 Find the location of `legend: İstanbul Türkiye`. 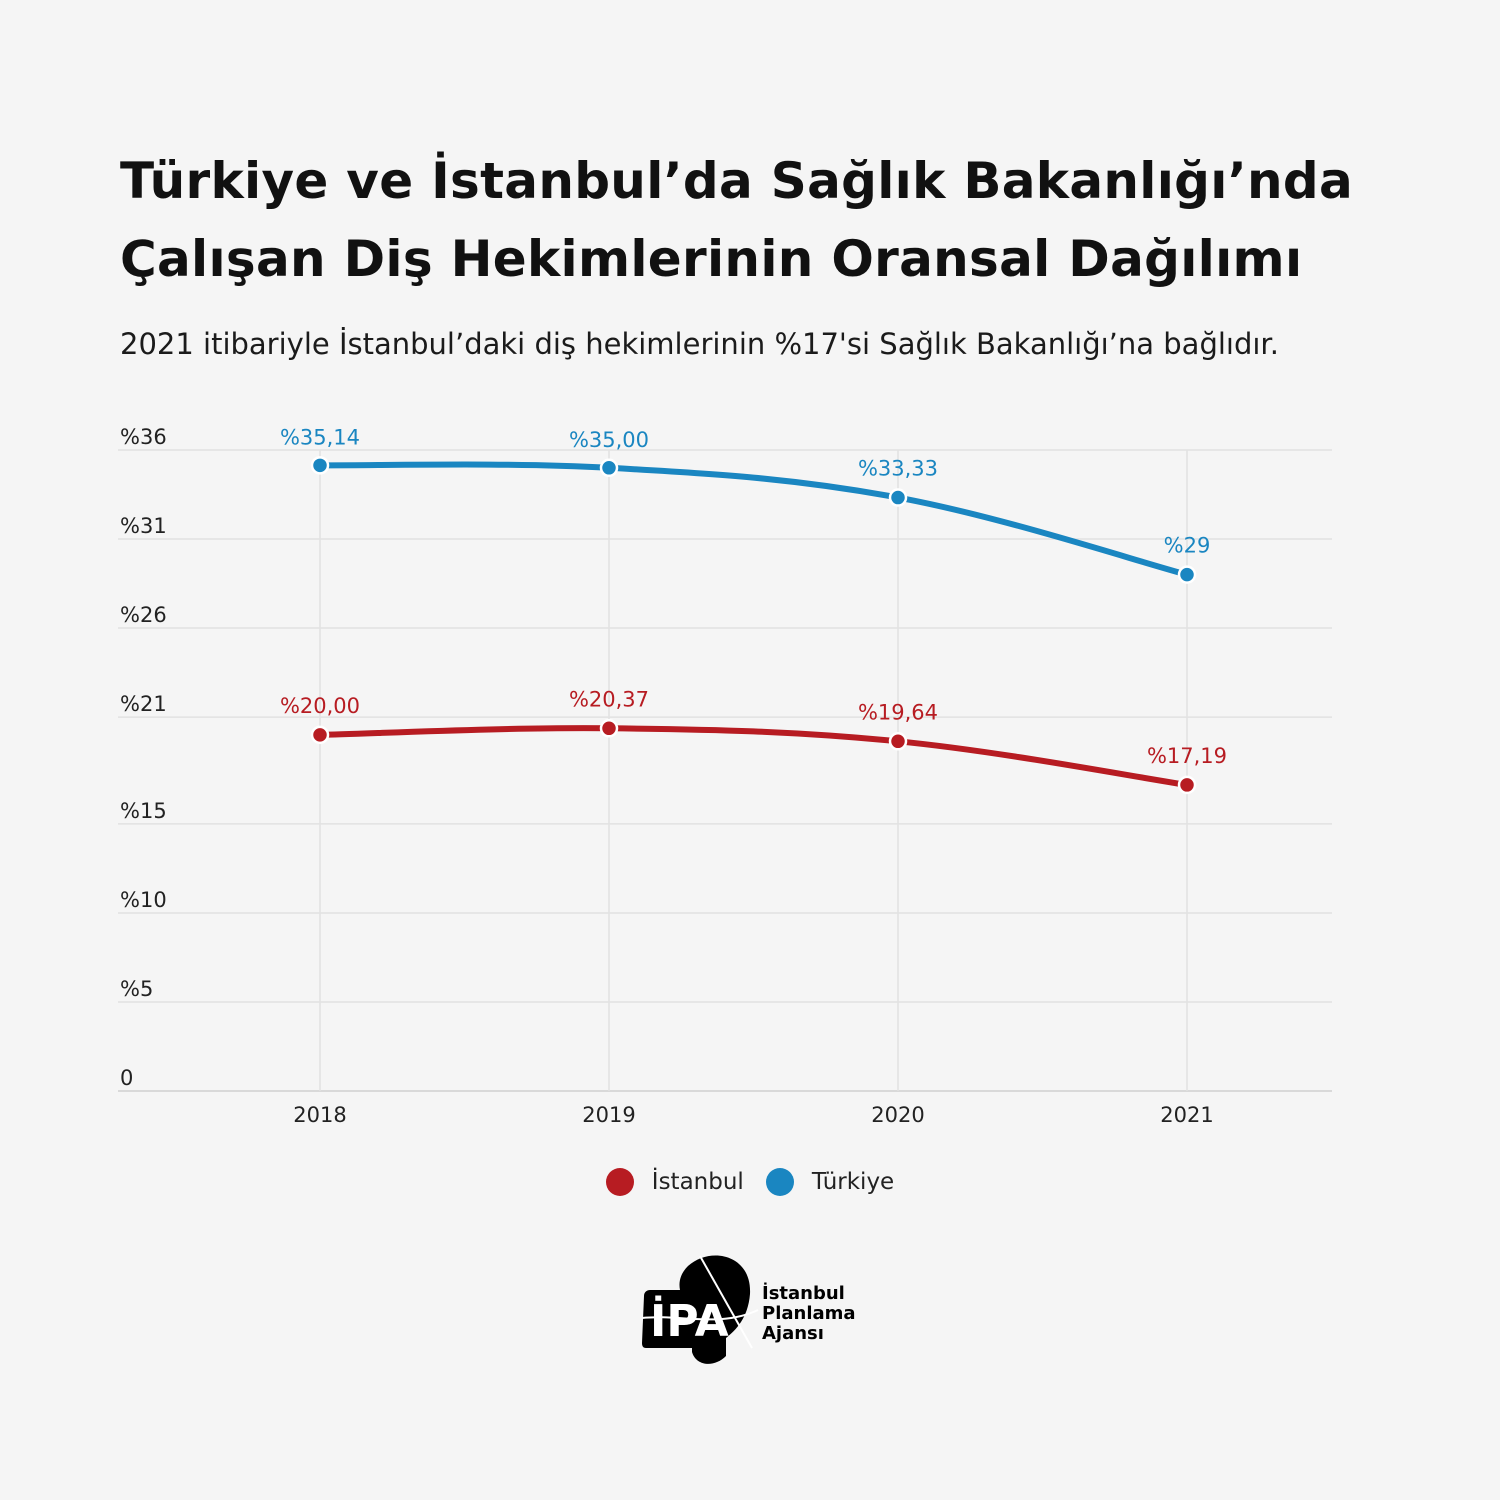

legend: İstanbul Türkiye is located at coordinates (750, 1182).